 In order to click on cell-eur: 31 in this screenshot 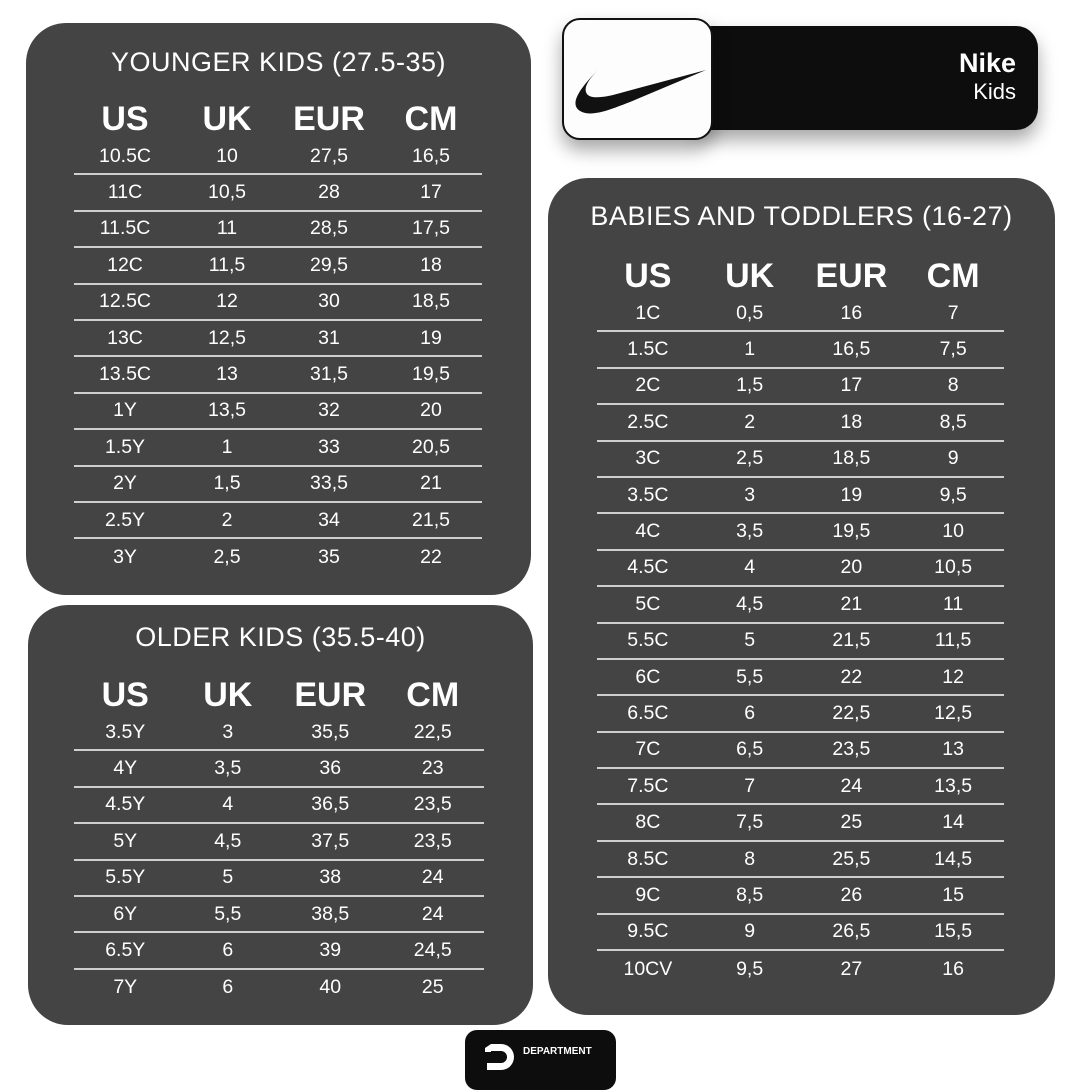, I will do `click(329, 337)`.